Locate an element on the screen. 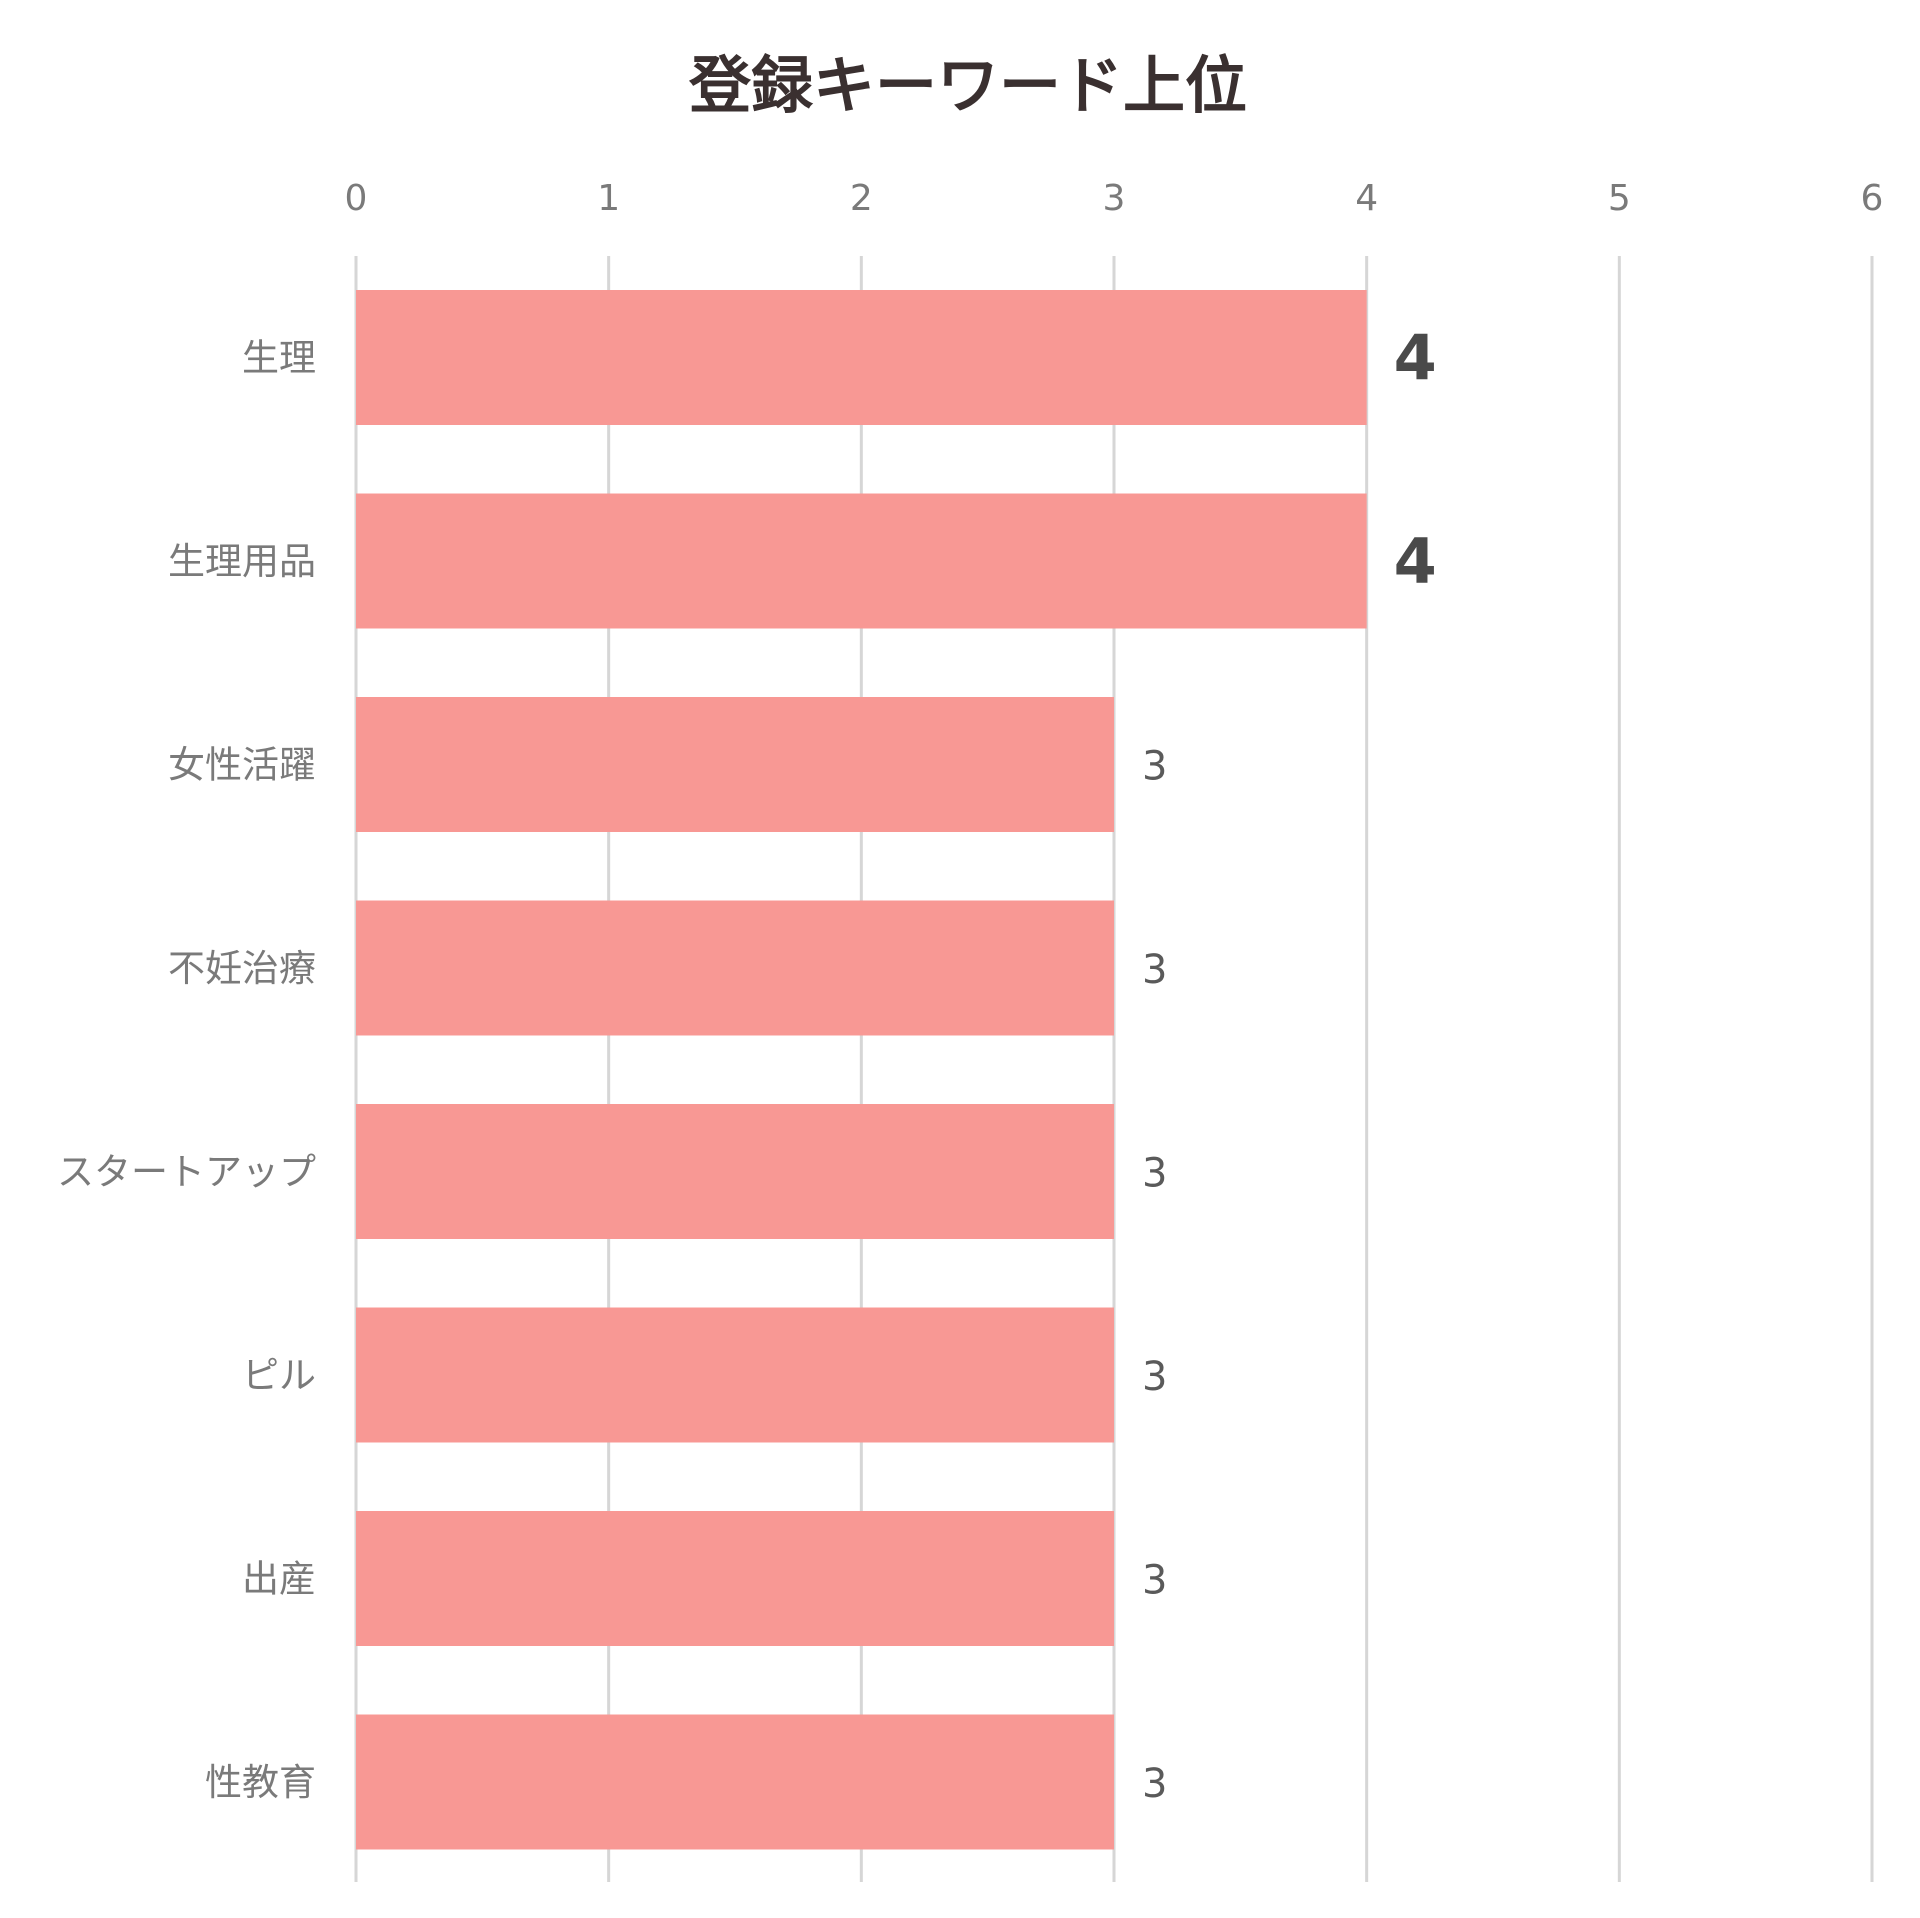 The height and width of the screenshot is (1918, 1920). x-tick-label-3: 3 is located at coordinates (1114, 198).